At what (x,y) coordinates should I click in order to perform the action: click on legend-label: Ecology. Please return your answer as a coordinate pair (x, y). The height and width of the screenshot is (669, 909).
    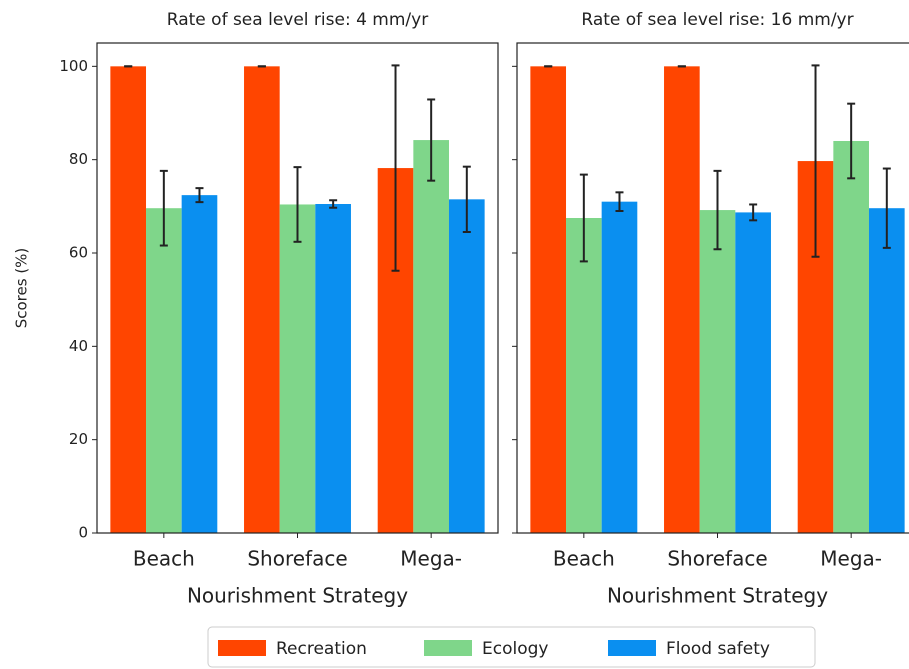
    Looking at the image, I should click on (515, 649).